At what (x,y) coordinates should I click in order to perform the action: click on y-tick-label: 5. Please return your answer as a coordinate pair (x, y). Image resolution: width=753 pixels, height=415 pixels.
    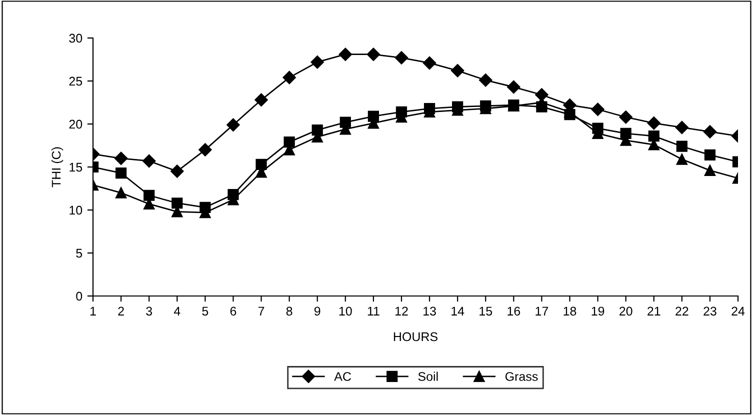
    Looking at the image, I should click on (79, 253).